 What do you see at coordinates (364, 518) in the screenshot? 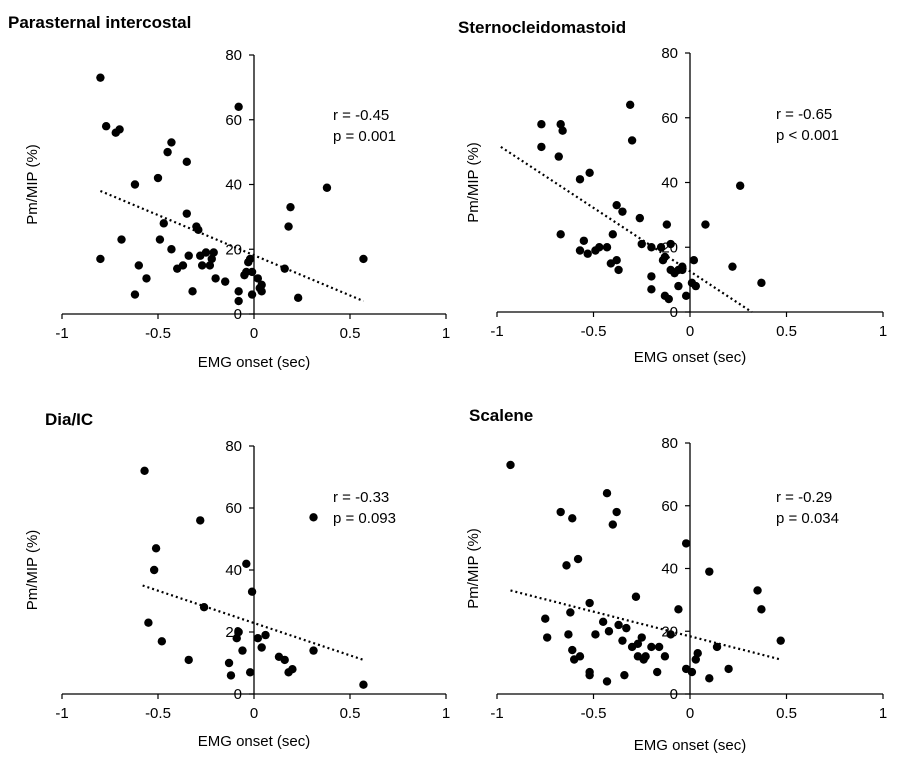
I see `p-value-annotation: p = 0.093` at bounding box center [364, 518].